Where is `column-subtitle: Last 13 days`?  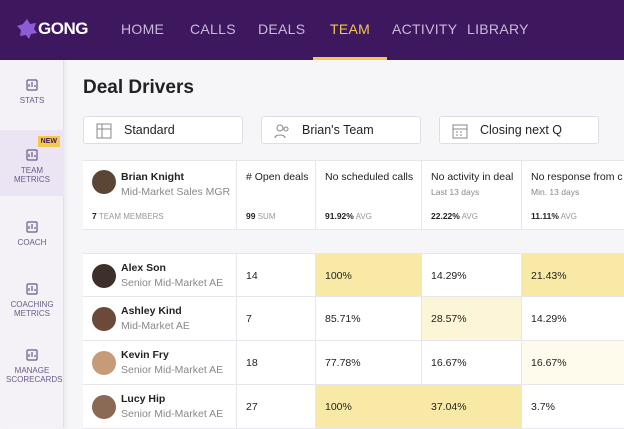 column-subtitle: Last 13 days is located at coordinates (455, 192).